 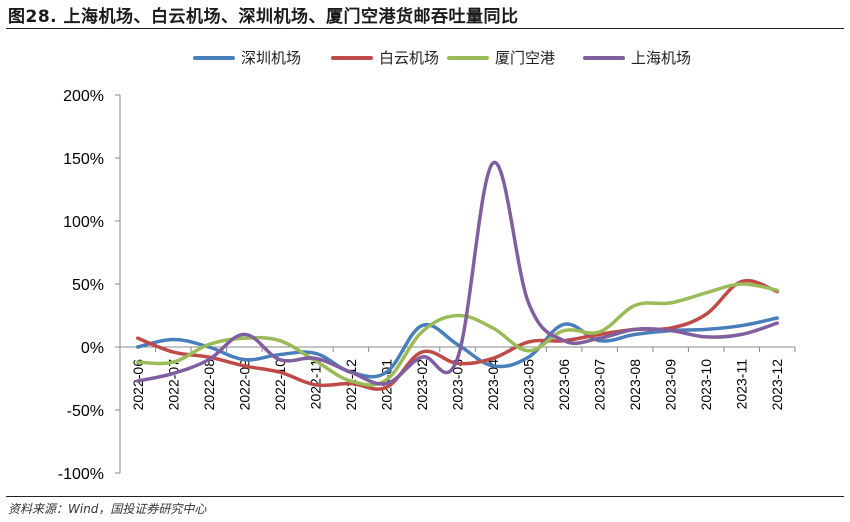 I want to click on x-tick-label: 2023-02, so click(x=422, y=385).